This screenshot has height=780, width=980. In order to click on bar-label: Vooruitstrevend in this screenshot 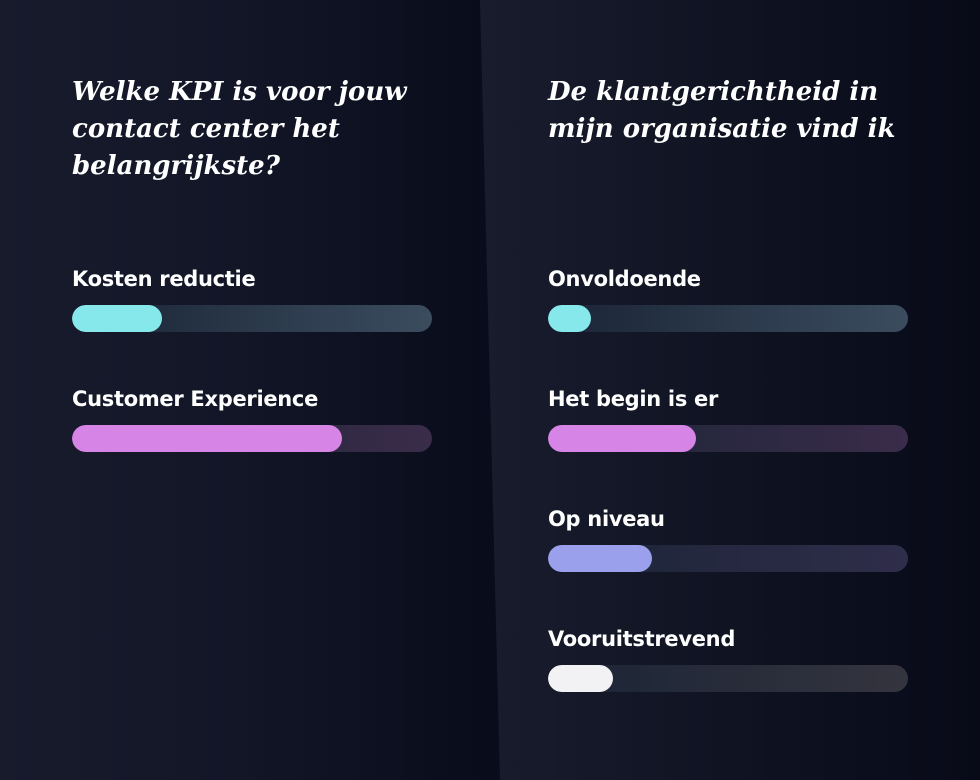, I will do `click(642, 639)`.